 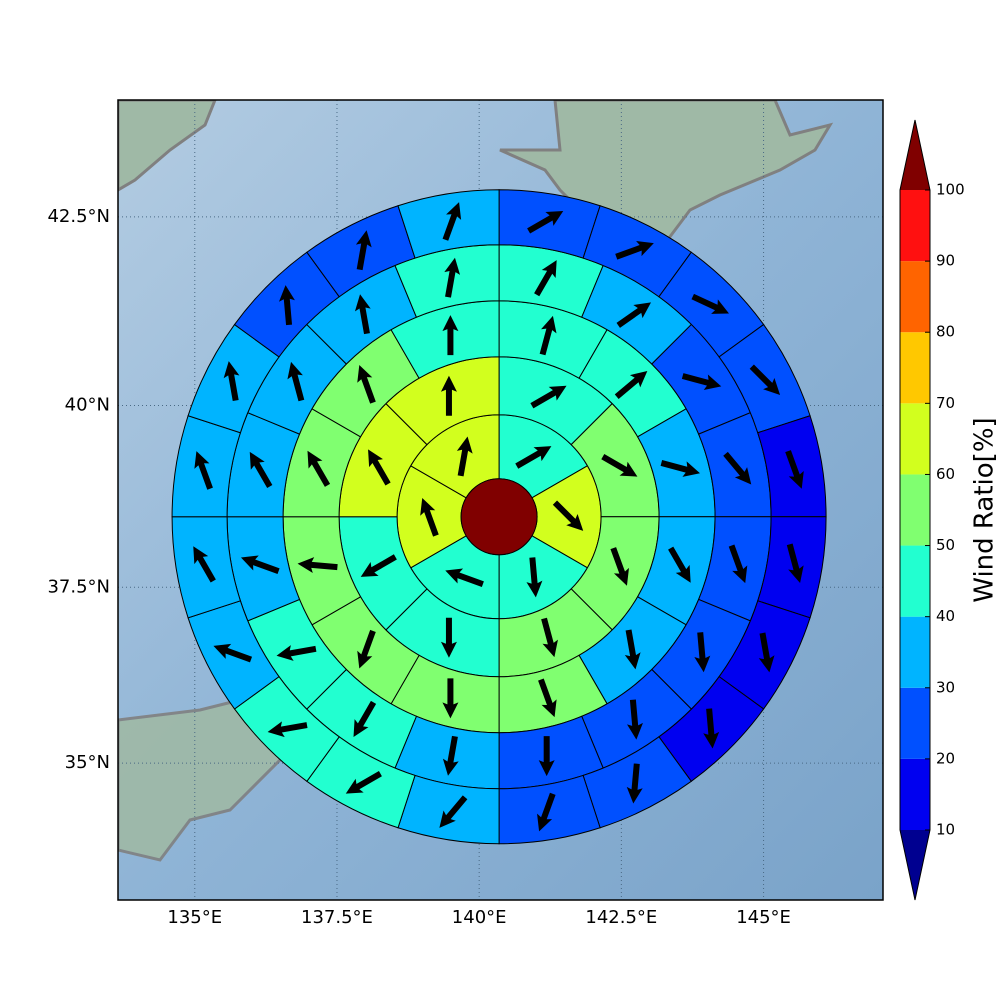 What do you see at coordinates (78, 216) in the screenshot?
I see `y-tick-label: 42.5°N` at bounding box center [78, 216].